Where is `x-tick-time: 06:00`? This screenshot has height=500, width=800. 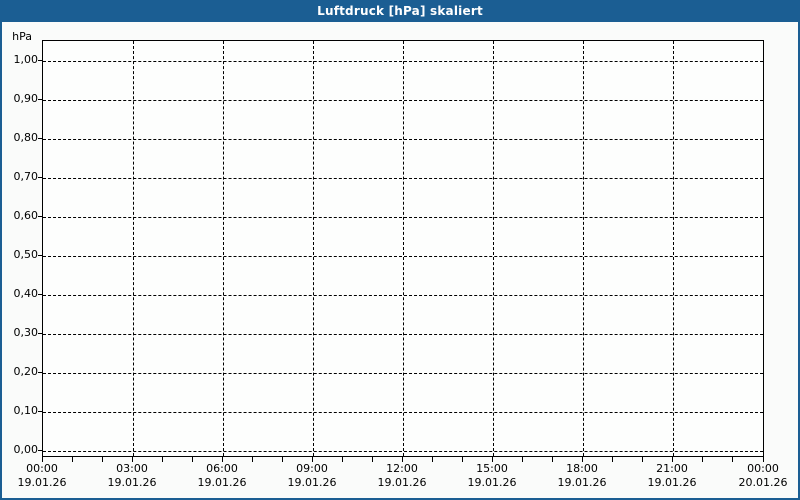
x-tick-time: 06:00 is located at coordinates (222, 468).